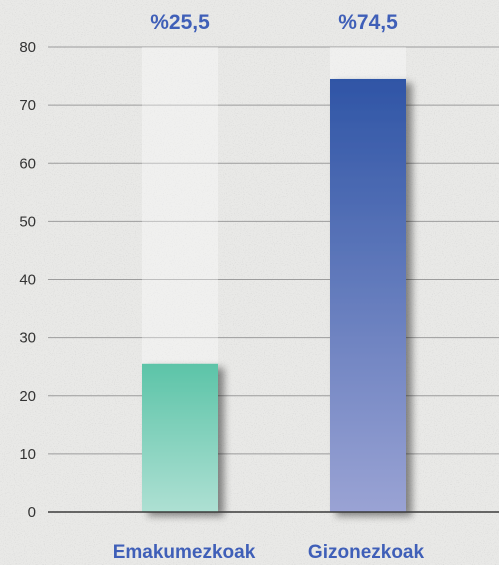 This screenshot has width=499, height=565. Describe the element at coordinates (32, 512) in the screenshot. I see `y-tick-label: 0` at that location.